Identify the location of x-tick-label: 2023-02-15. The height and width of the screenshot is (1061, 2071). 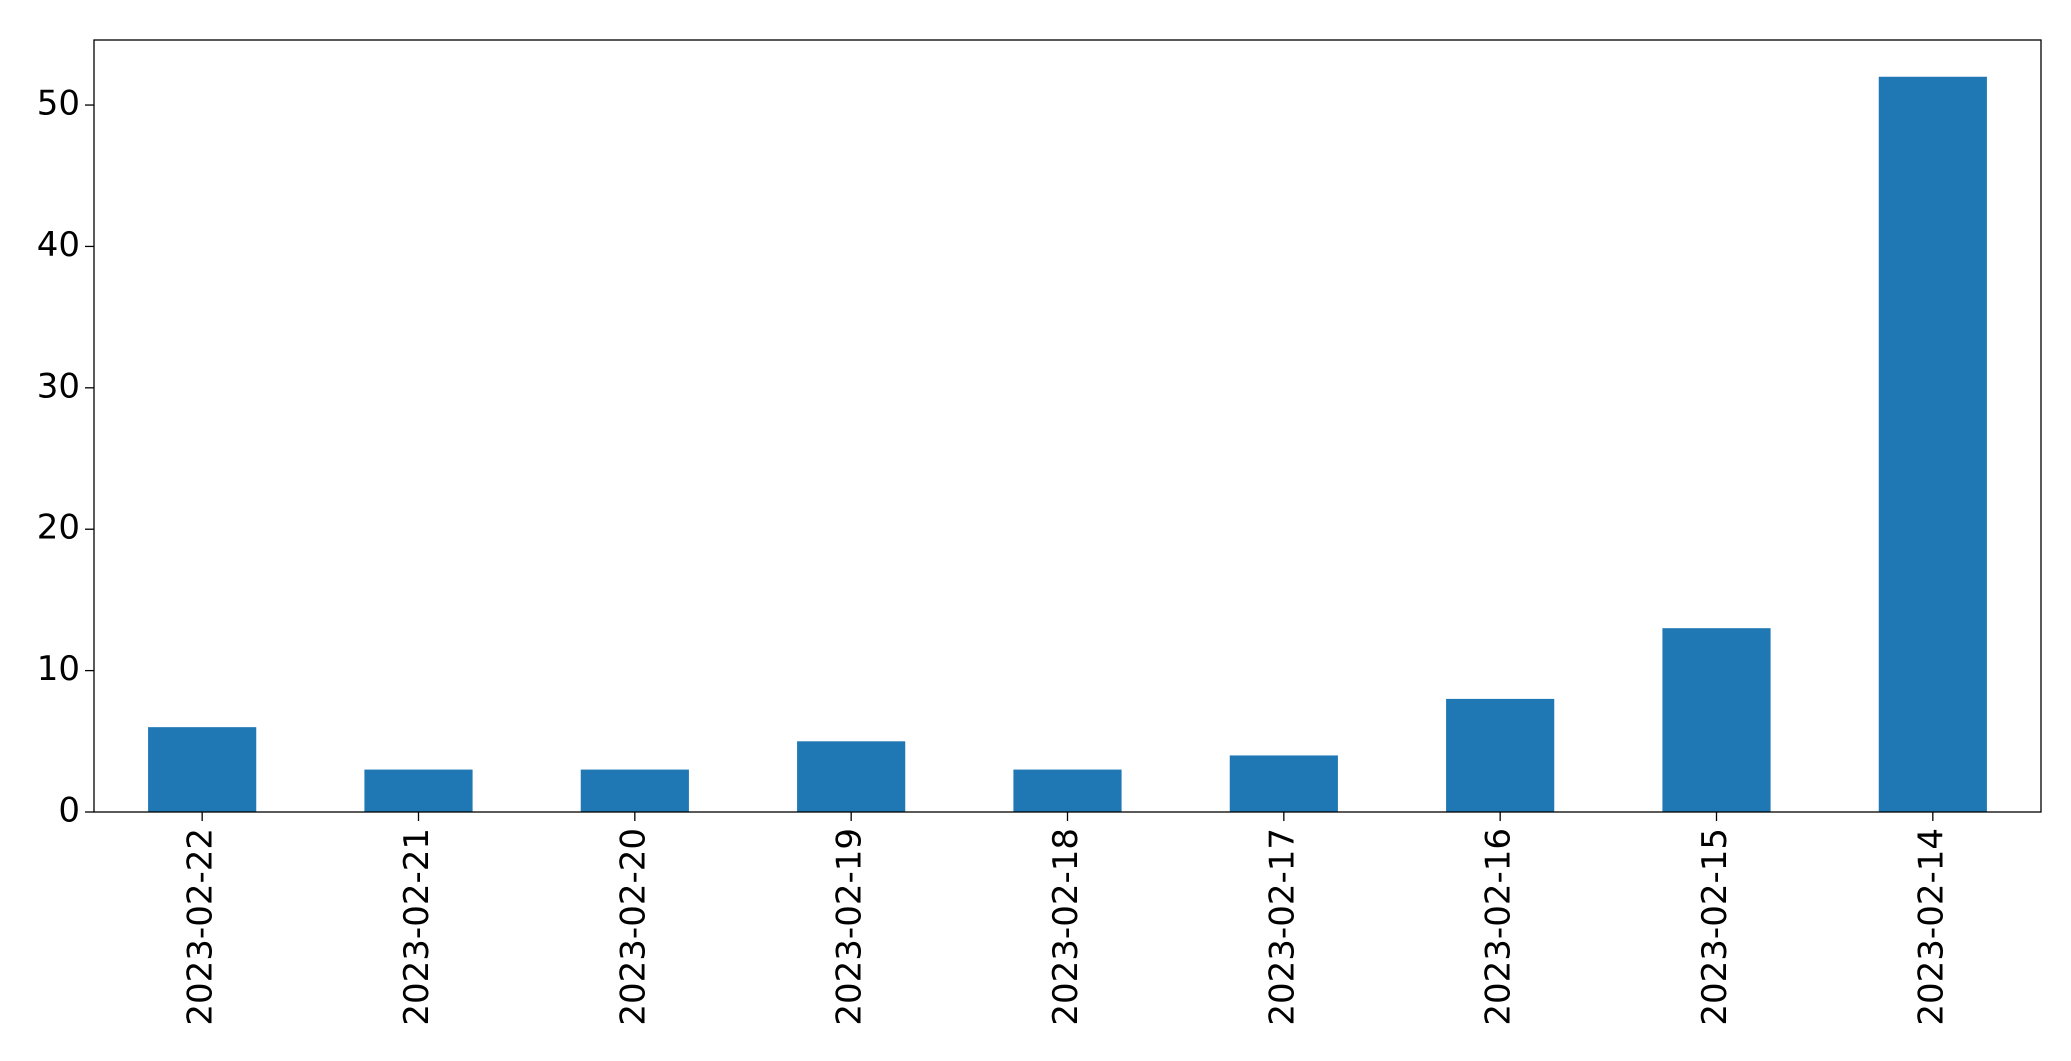
(1715, 927).